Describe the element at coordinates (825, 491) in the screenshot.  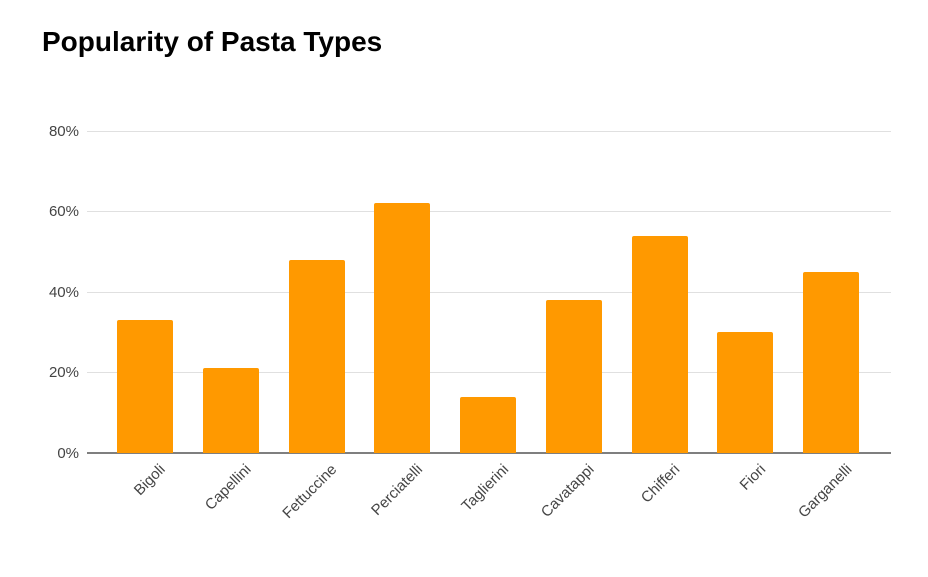
I see `x-axis-tick-label: Garganelli` at that location.